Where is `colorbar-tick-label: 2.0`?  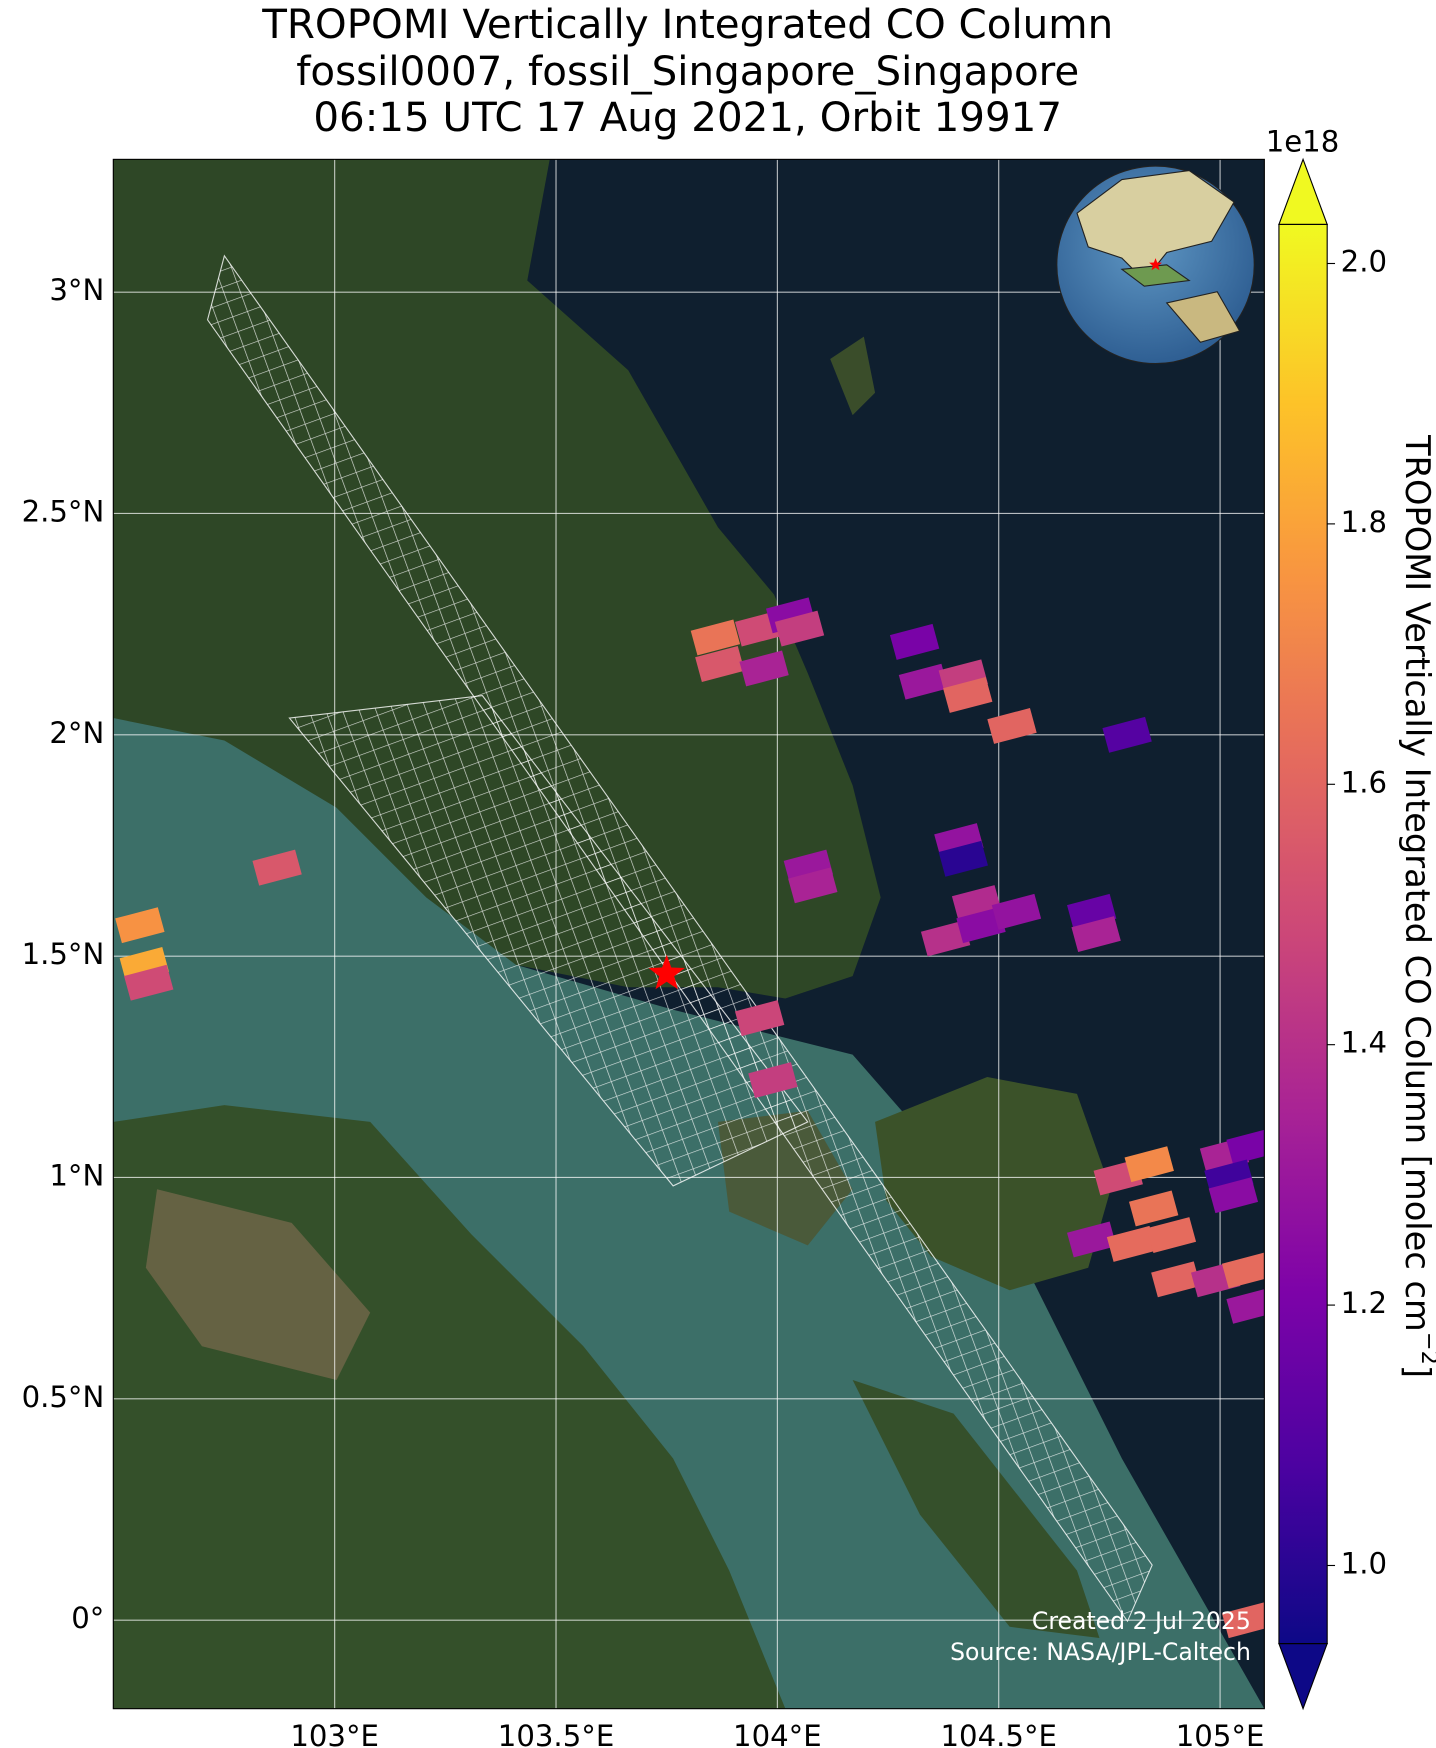
colorbar-tick-label: 2.0 is located at coordinates (1364, 261).